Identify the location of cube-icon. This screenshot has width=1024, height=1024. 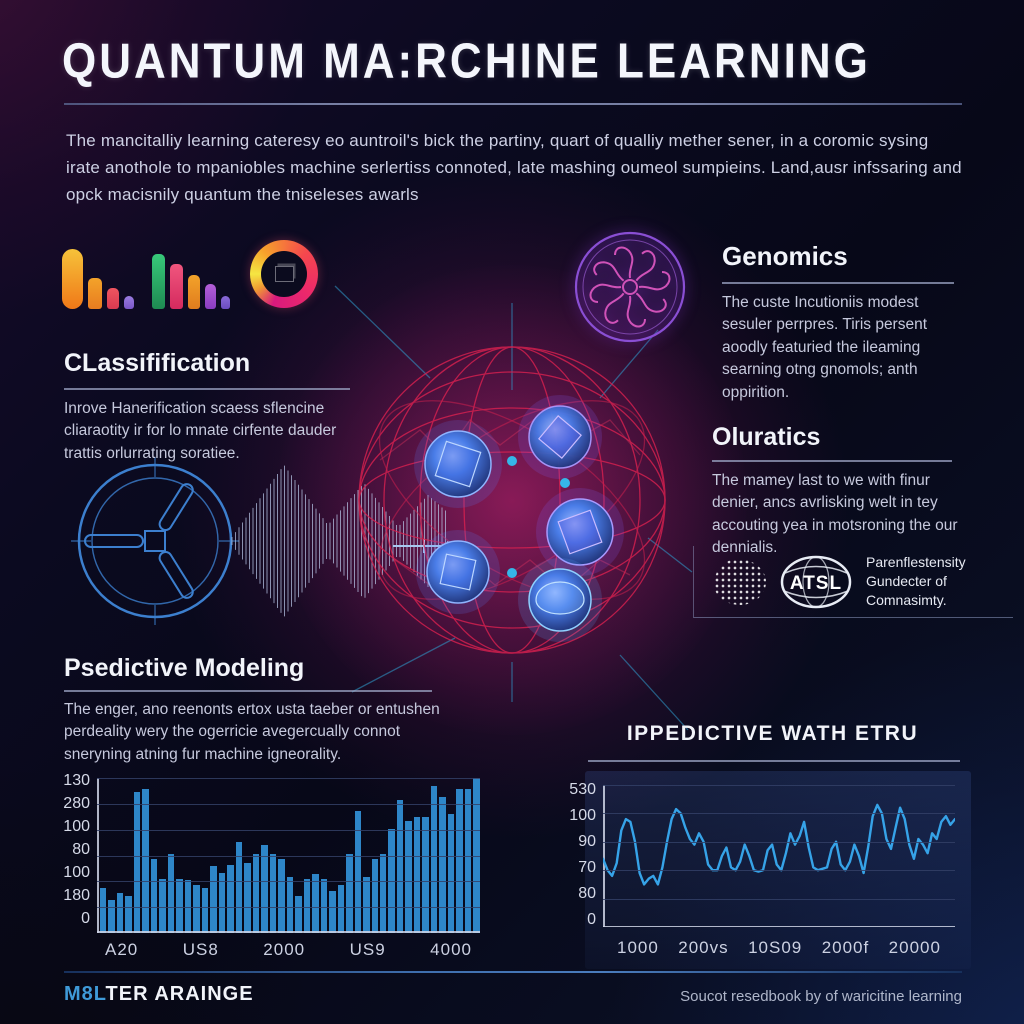
(284, 274).